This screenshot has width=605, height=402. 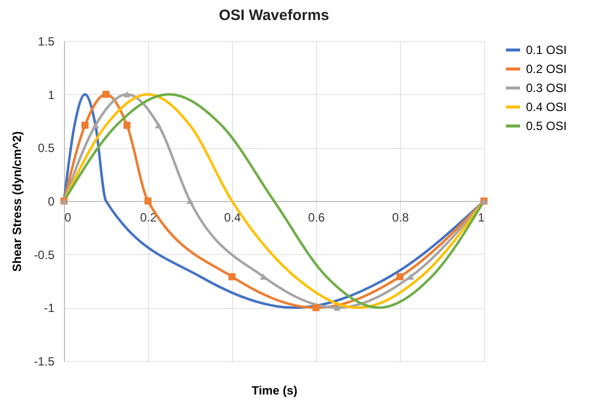 I want to click on x-tick-label: 0.2, so click(x=149, y=217).